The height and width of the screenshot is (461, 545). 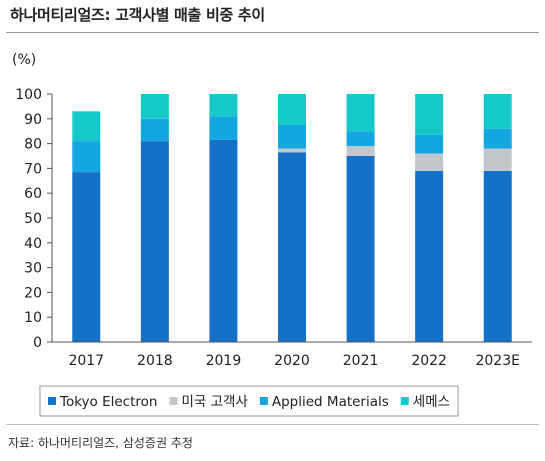 What do you see at coordinates (429, 144) in the screenshot?
I see `bar-segment-applied-materials-2022` at bounding box center [429, 144].